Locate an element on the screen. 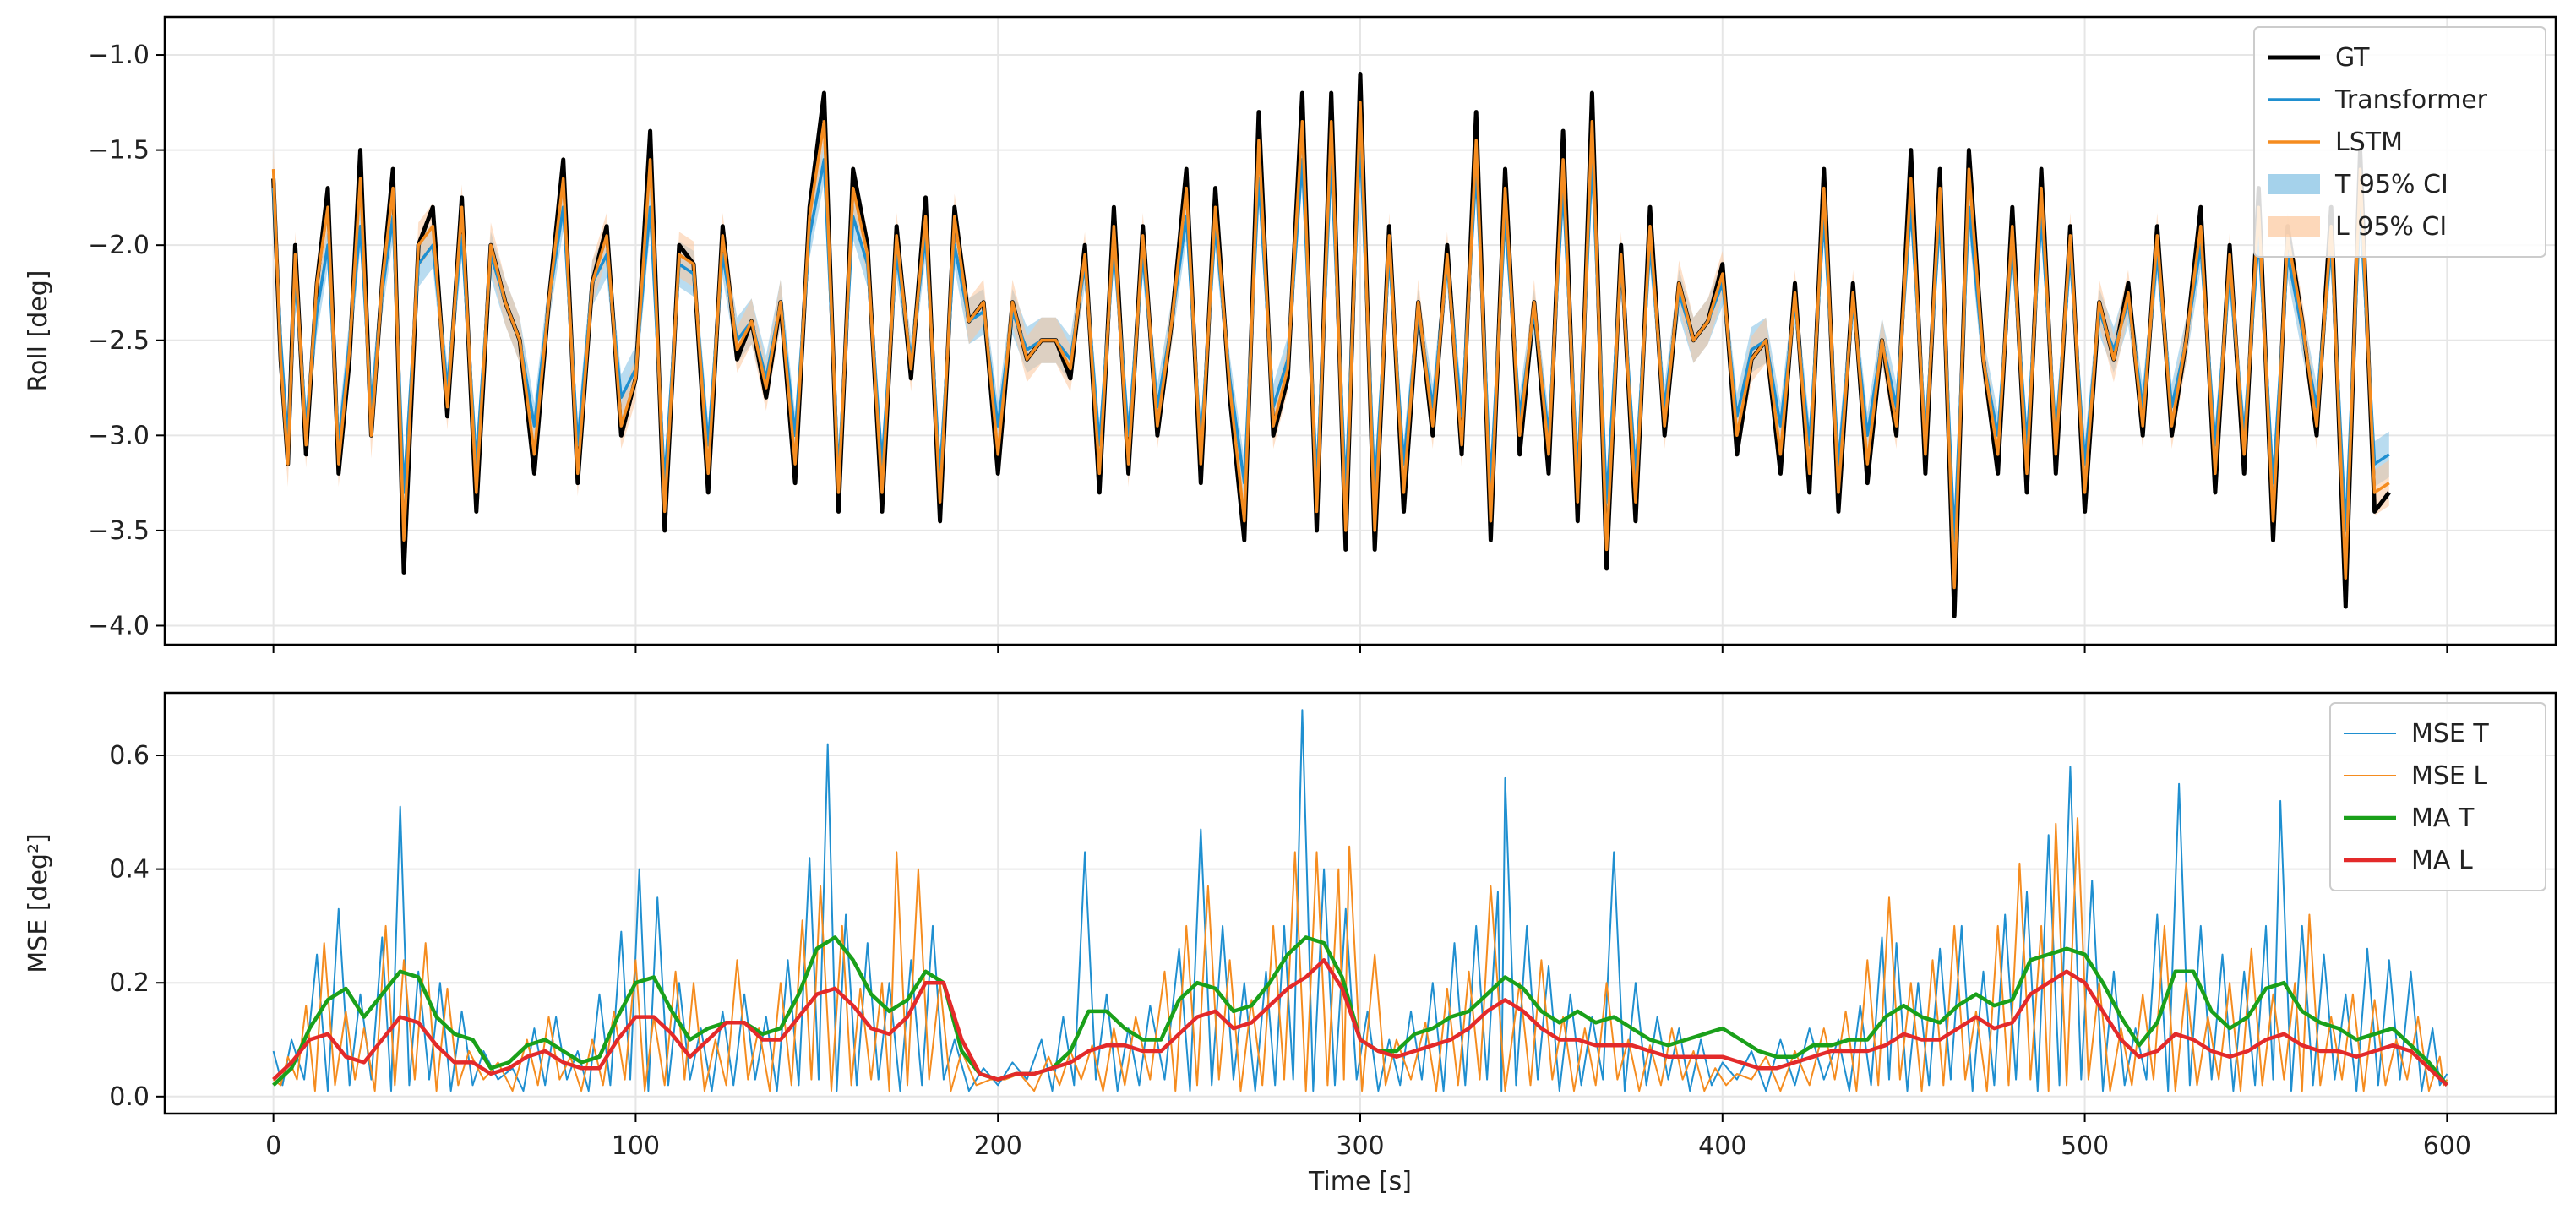  y-tick-label: −1.5 is located at coordinates (119, 151).